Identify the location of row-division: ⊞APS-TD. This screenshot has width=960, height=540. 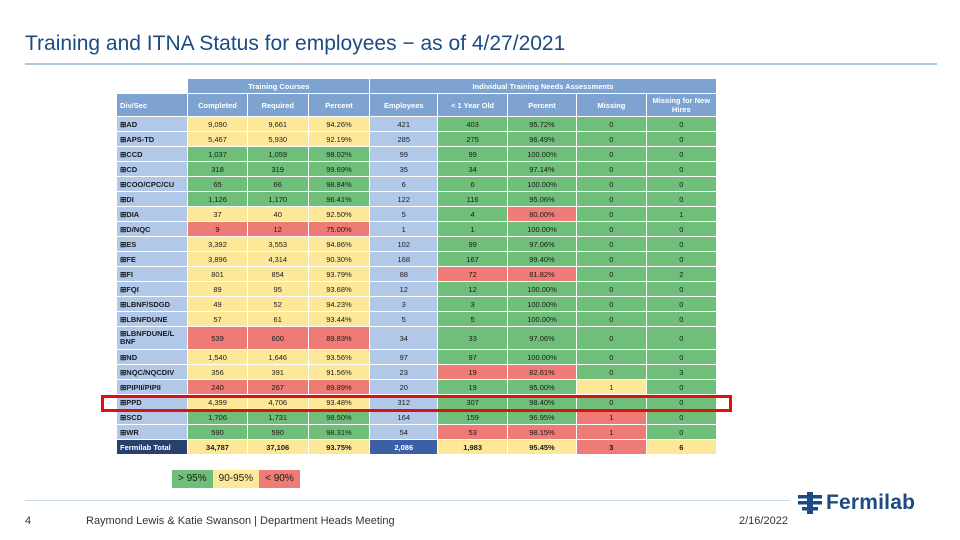
(152, 139).